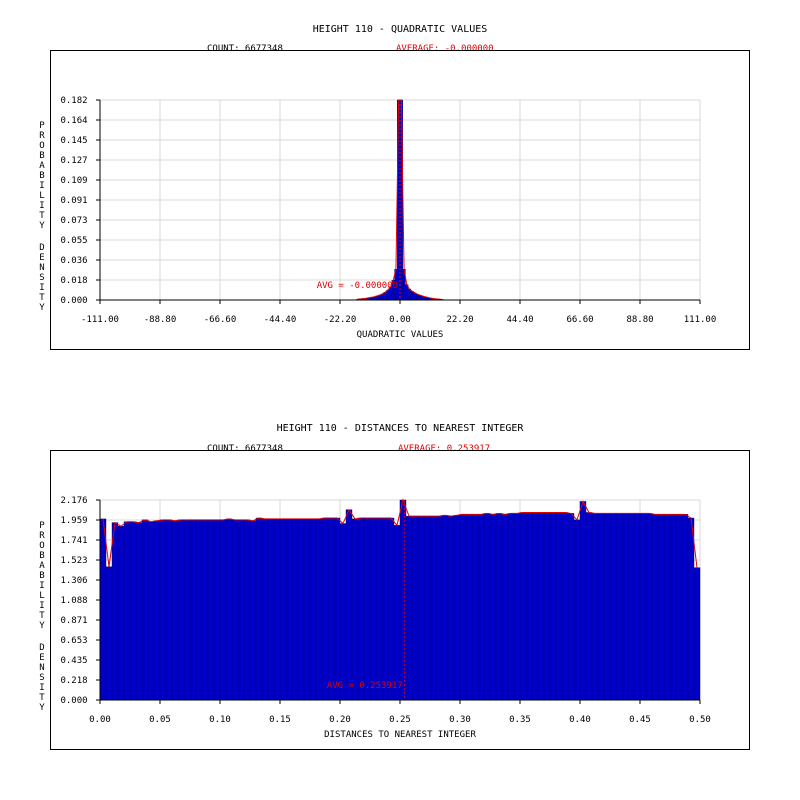 Image resolution: width=800 pixels, height=800 pixels. I want to click on x-tick-label: 0.40, so click(580, 720).